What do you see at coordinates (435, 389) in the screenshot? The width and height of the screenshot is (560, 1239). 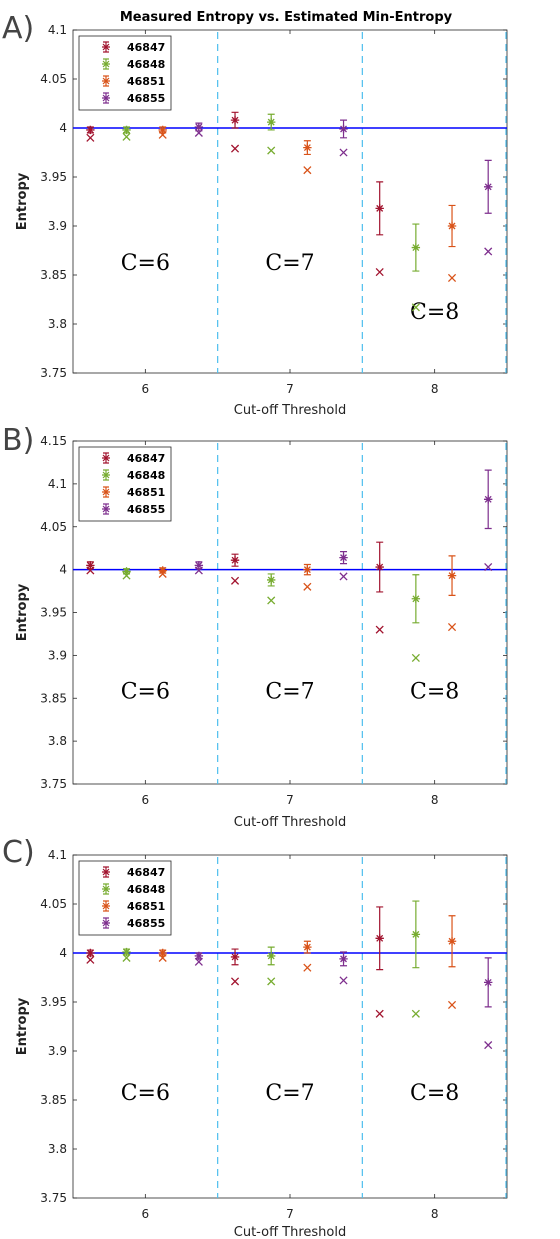 I see `x-tick-label: 8` at bounding box center [435, 389].